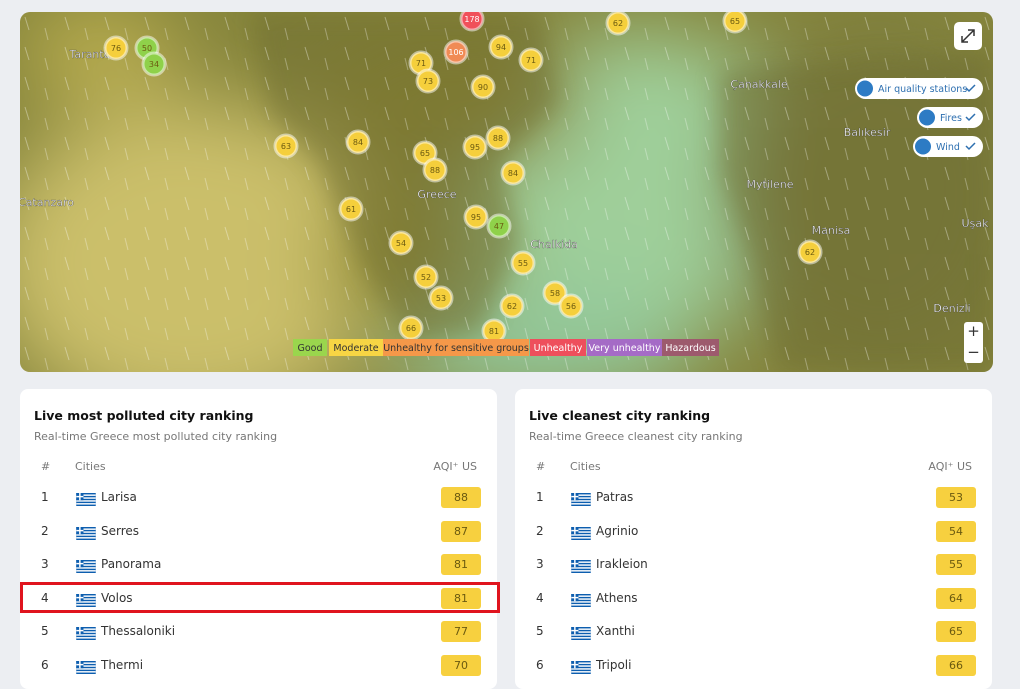  I want to click on city-name: Thessaloniki, so click(138, 631).